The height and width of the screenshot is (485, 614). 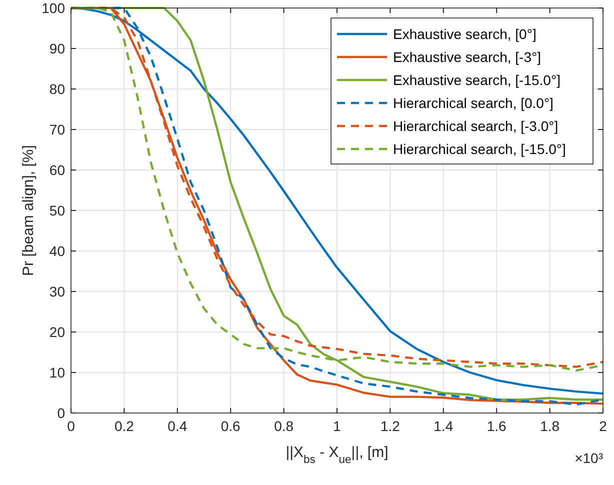 I want to click on x-tick-label: 0.4, so click(x=178, y=426).